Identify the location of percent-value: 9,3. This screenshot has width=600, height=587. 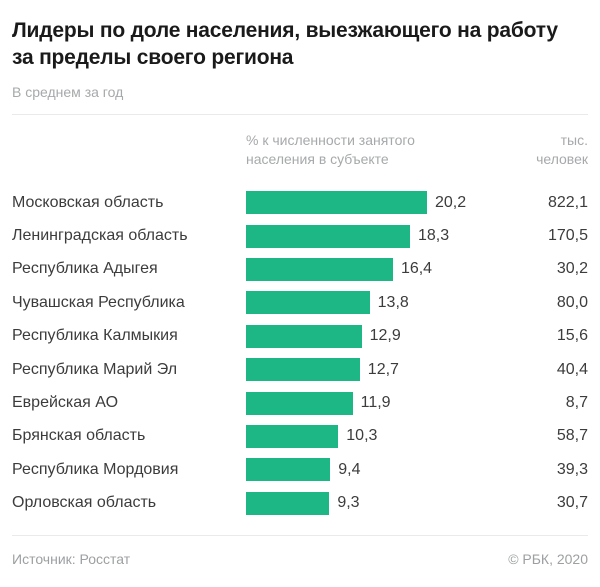
(348, 503).